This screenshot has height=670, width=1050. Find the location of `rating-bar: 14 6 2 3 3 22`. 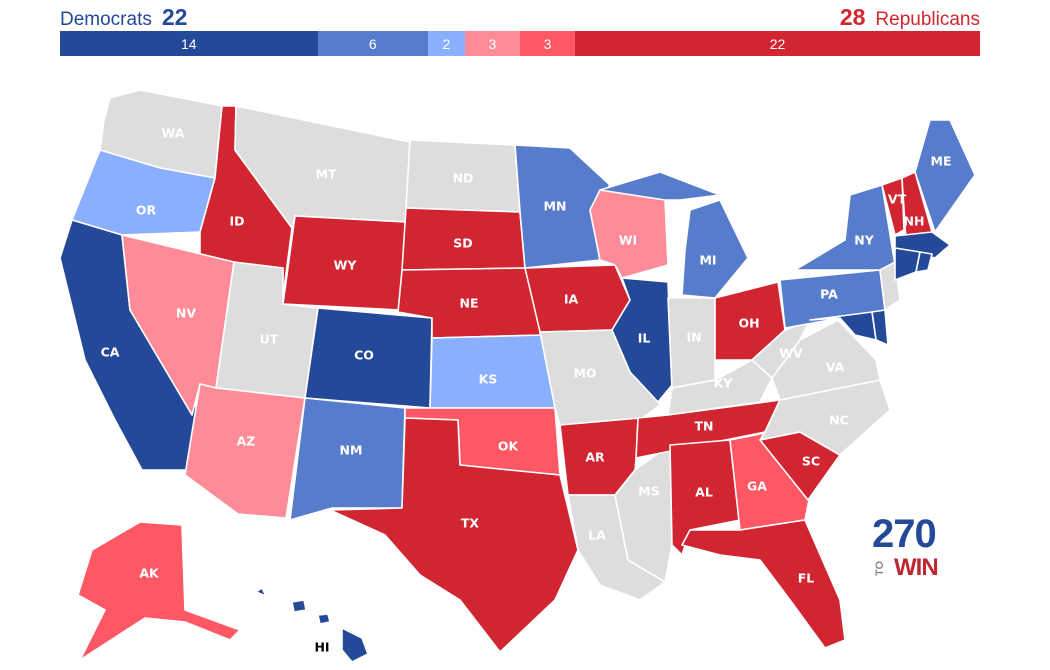

rating-bar: 14 6 2 3 3 22 is located at coordinates (520, 43).